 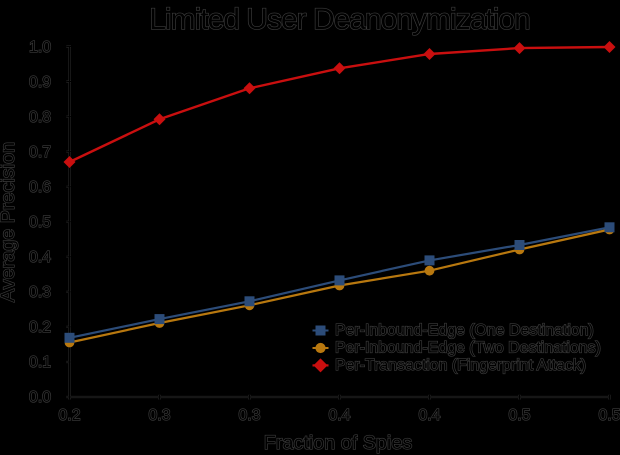 I want to click on svg-text: Average Precision, so click(x=9, y=222).